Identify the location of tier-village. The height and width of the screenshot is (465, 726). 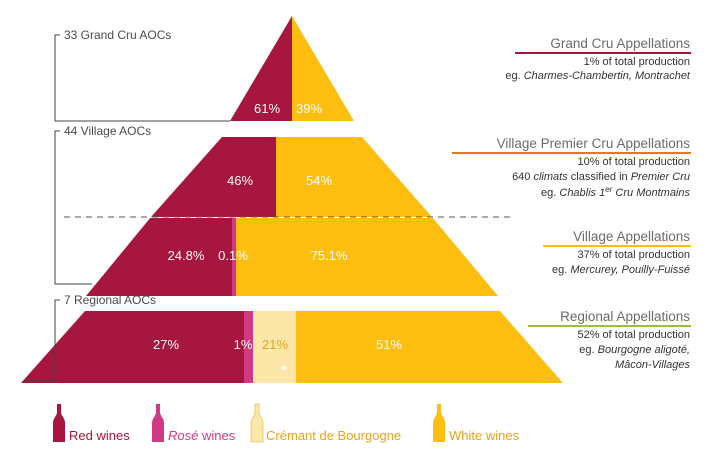
(292, 257).